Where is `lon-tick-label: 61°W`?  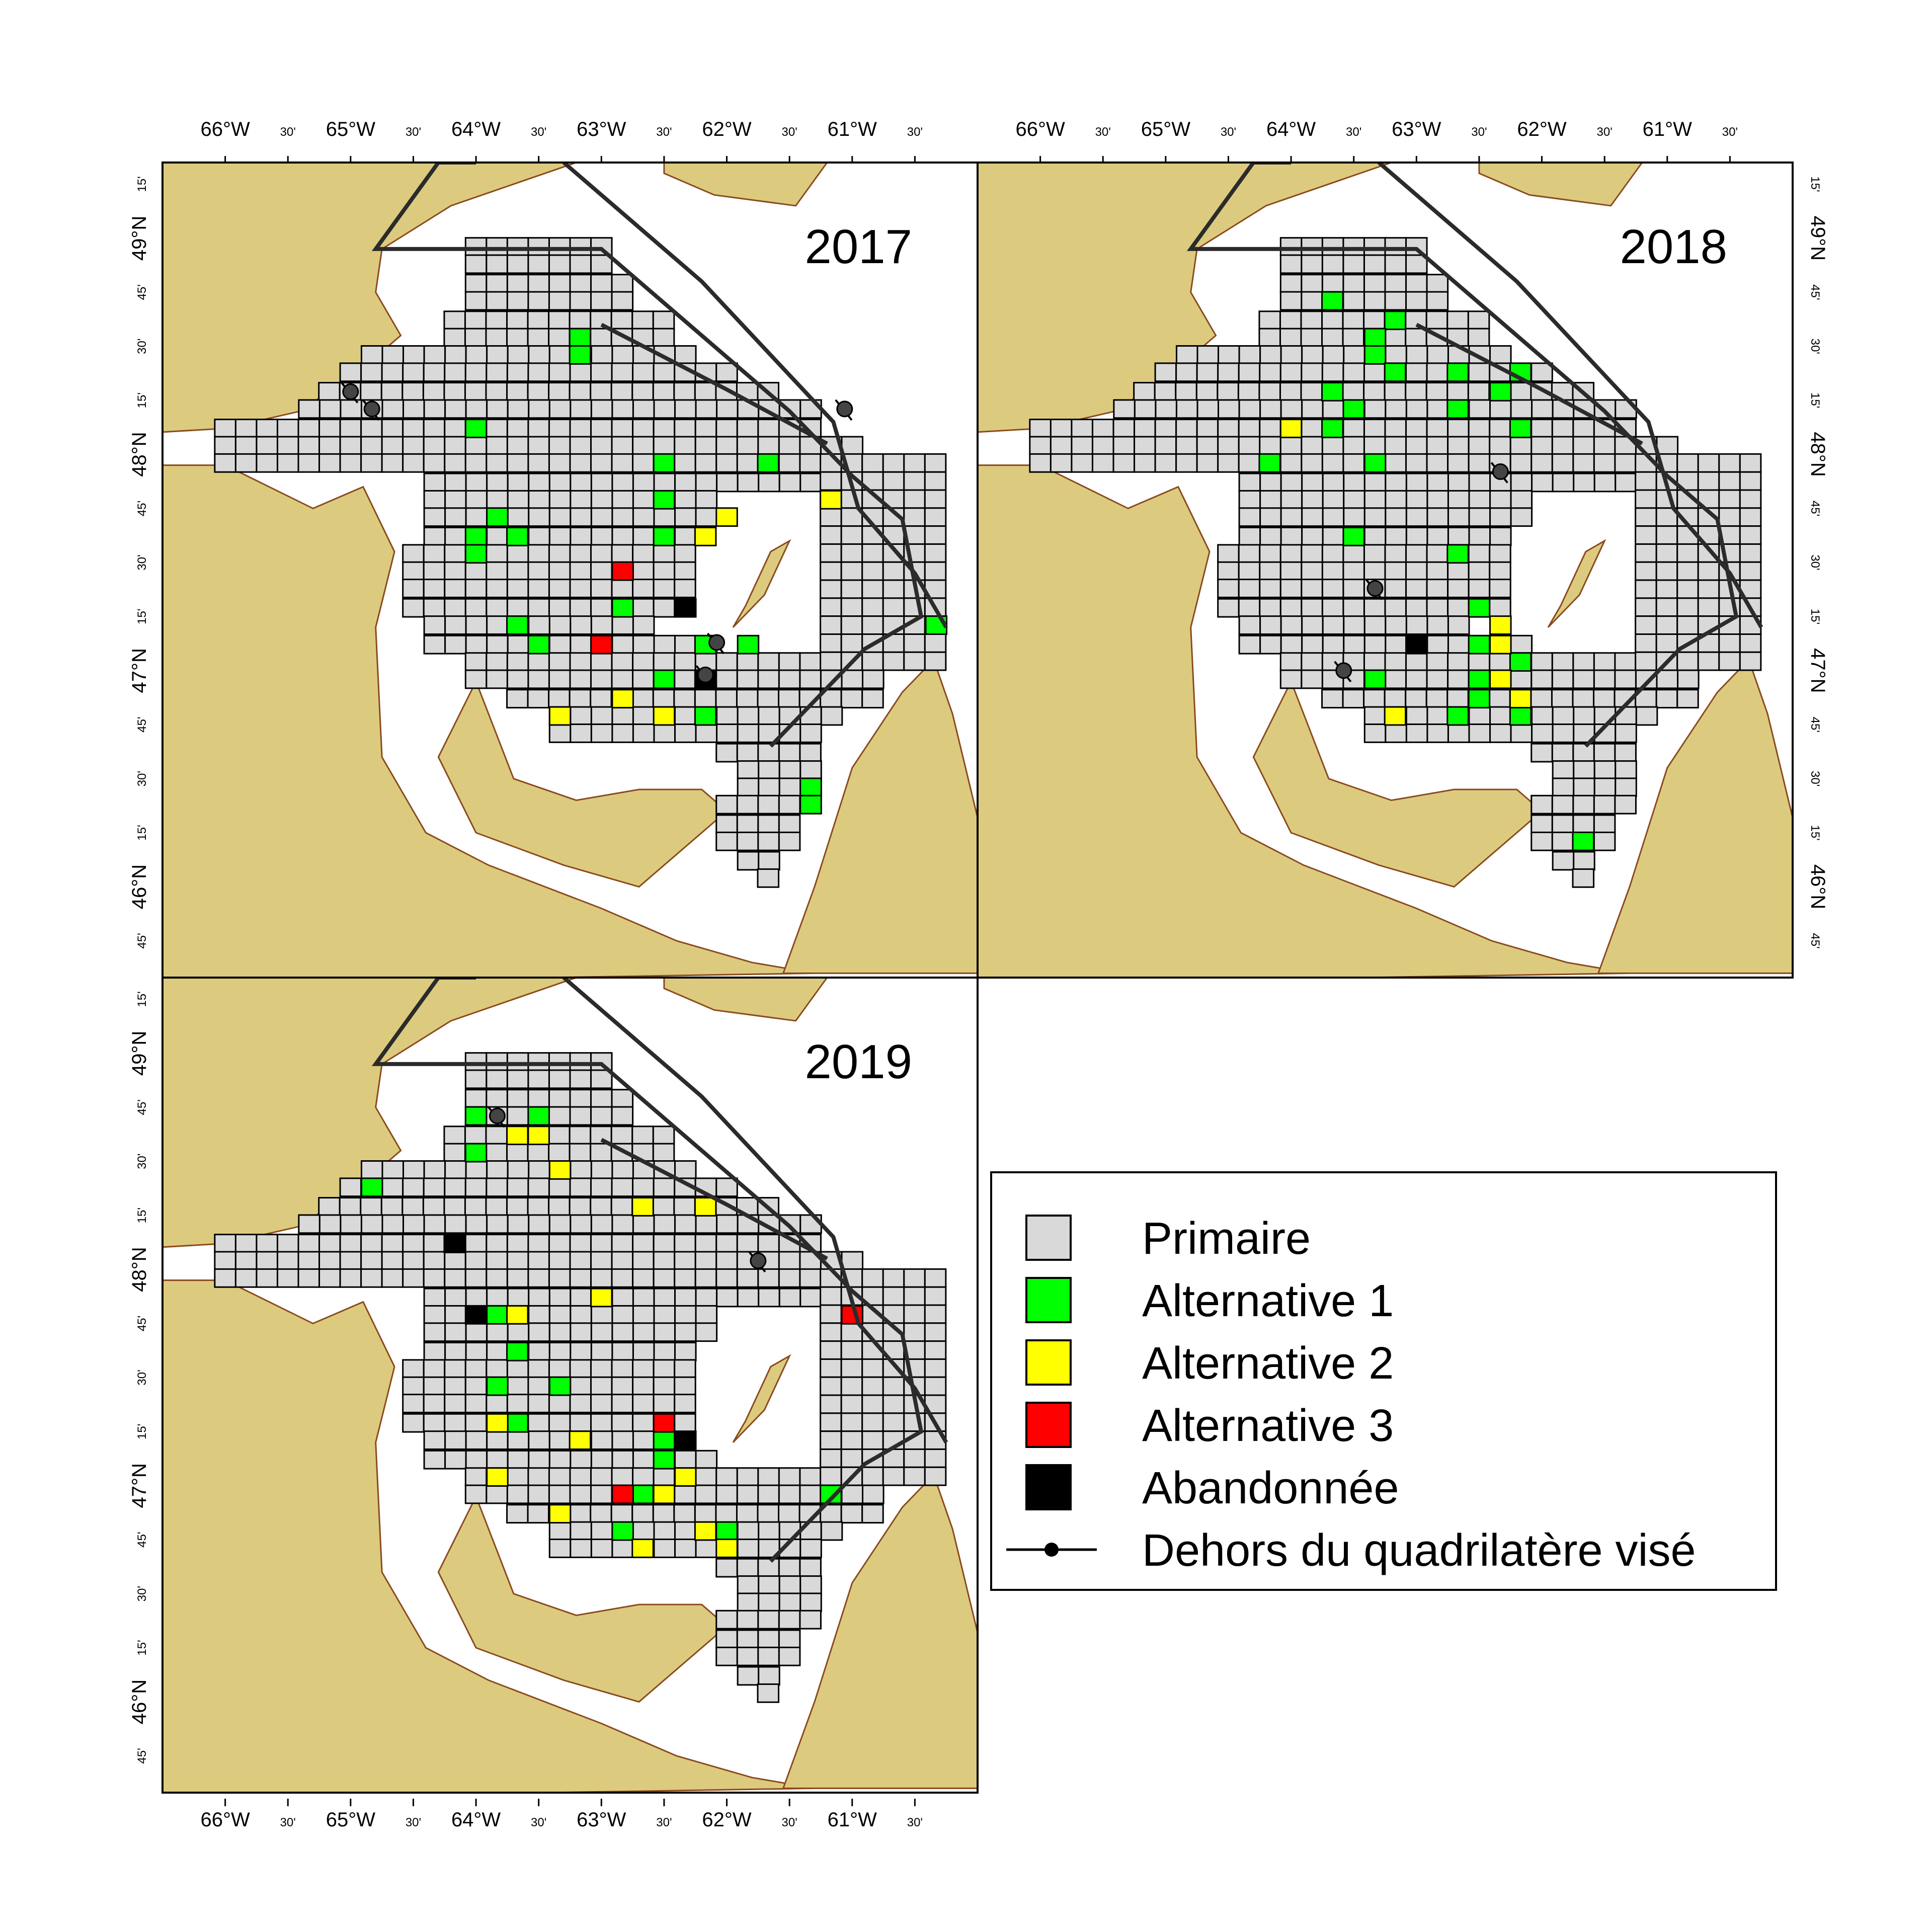
lon-tick-label: 61°W is located at coordinates (1668, 129).